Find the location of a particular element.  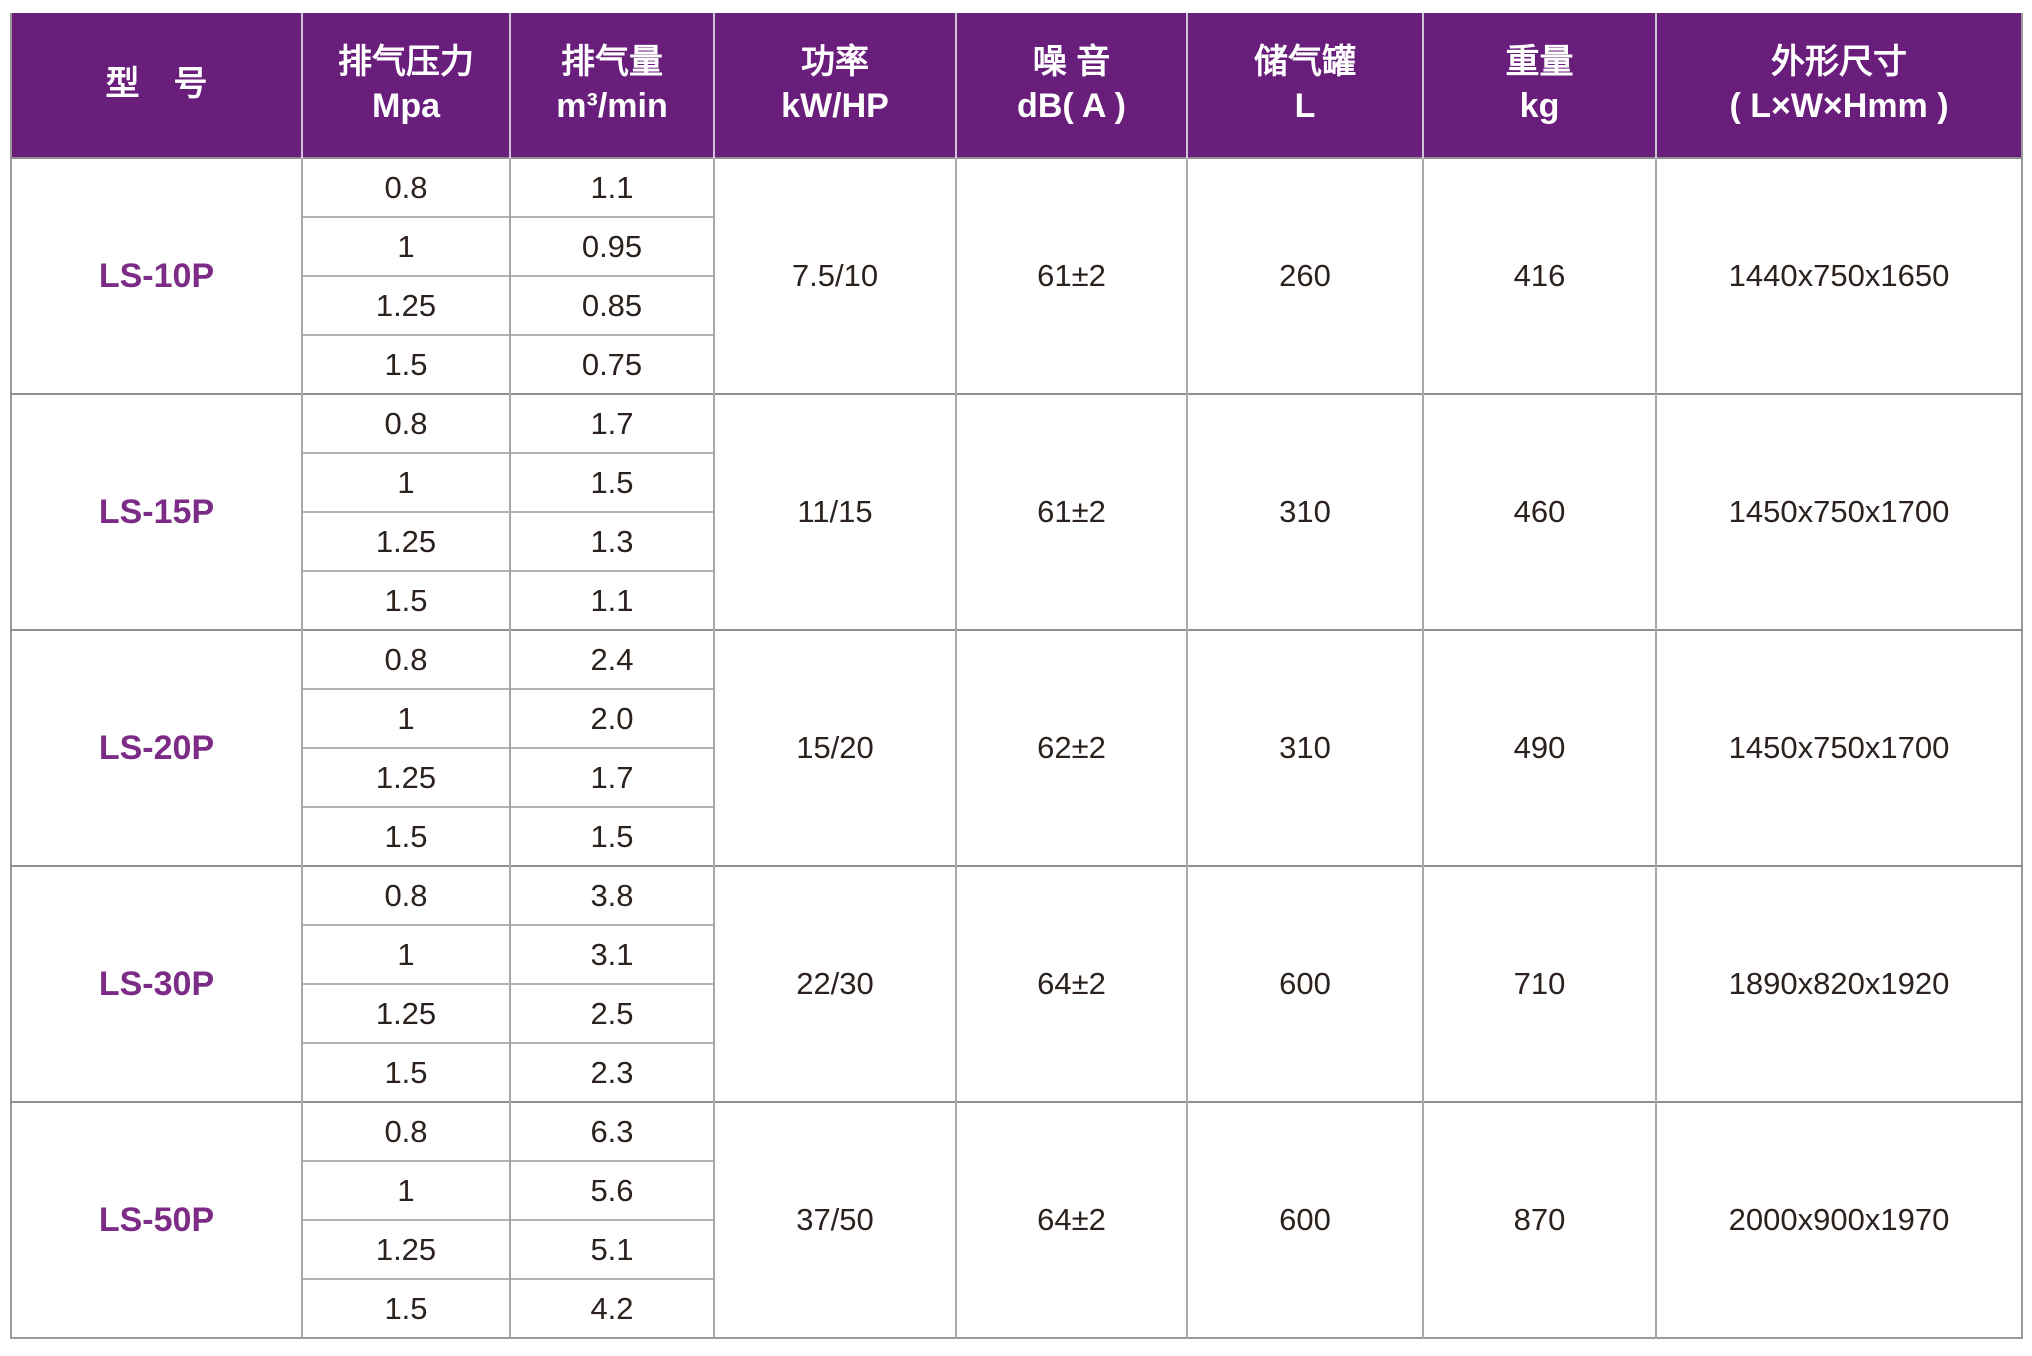

table-row: 1 0.95 is located at coordinates (1016, 246).